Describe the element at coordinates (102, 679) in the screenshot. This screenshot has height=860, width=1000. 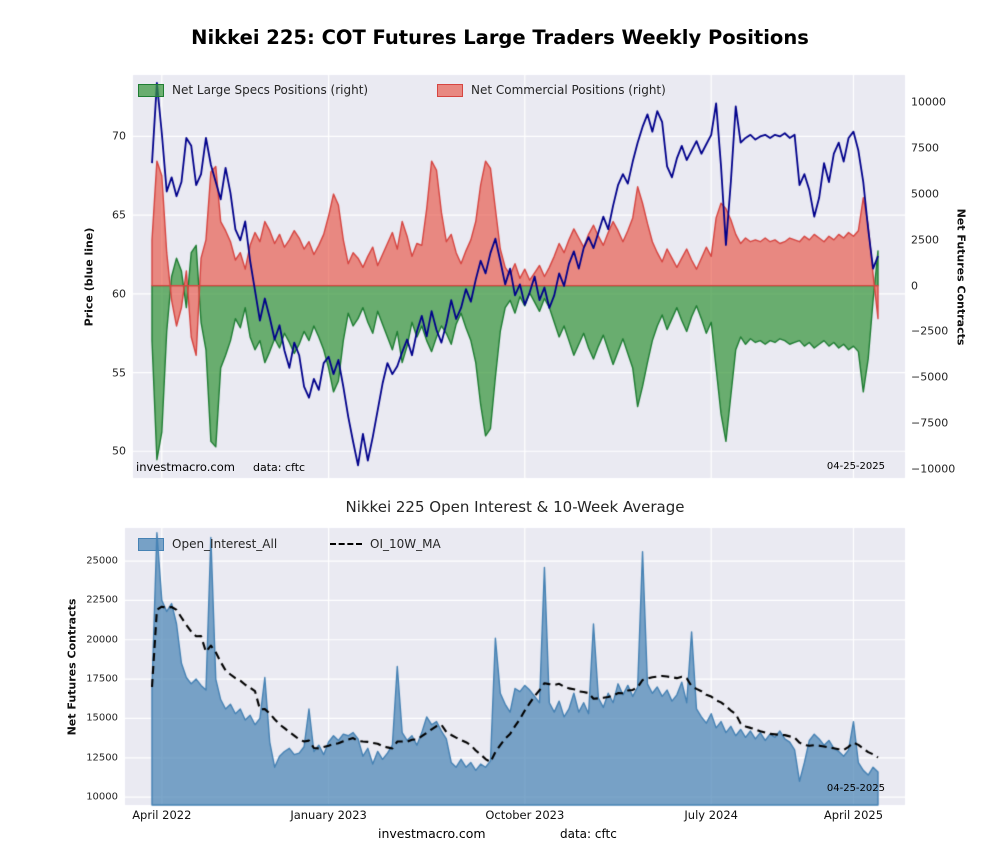
I see `y-tick-label: 17500` at that location.